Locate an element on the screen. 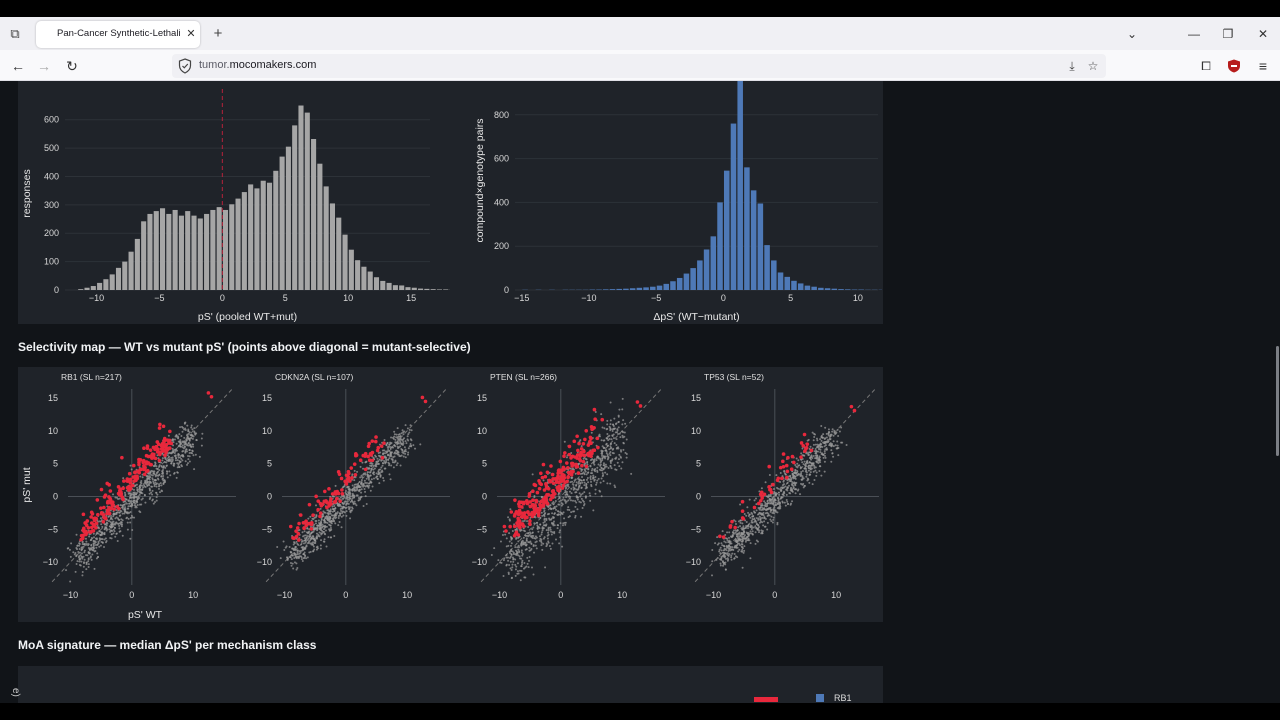 Image resolution: width=1280 pixels, height=720 pixels. moa-legend-label: RB1 is located at coordinates (843, 698).